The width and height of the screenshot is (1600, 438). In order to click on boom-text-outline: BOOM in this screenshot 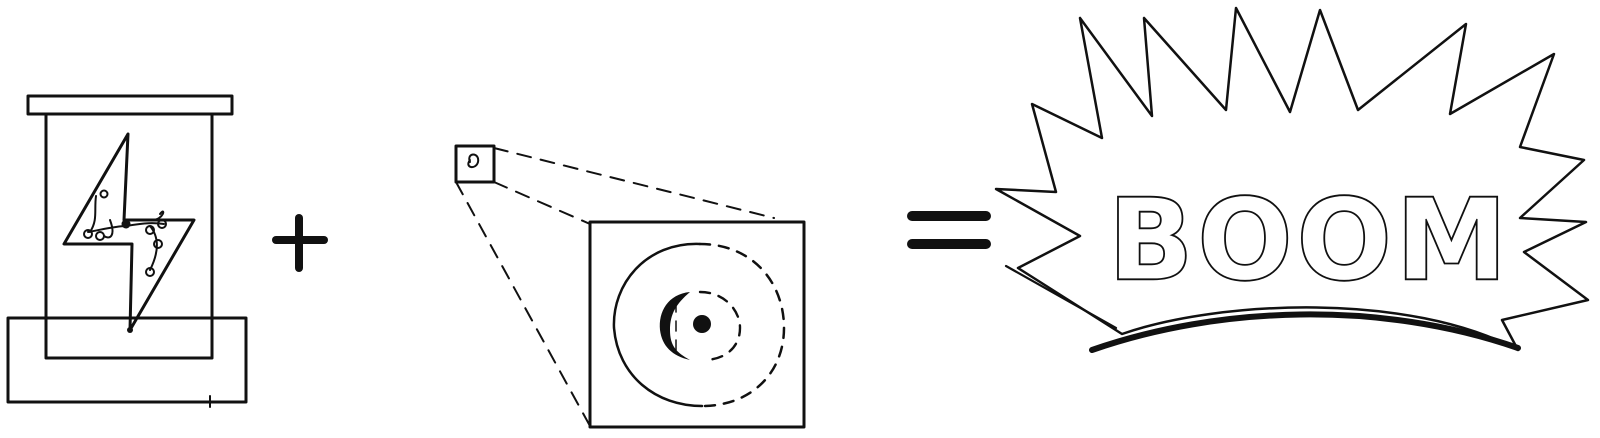, I will do `click(1309, 241)`.